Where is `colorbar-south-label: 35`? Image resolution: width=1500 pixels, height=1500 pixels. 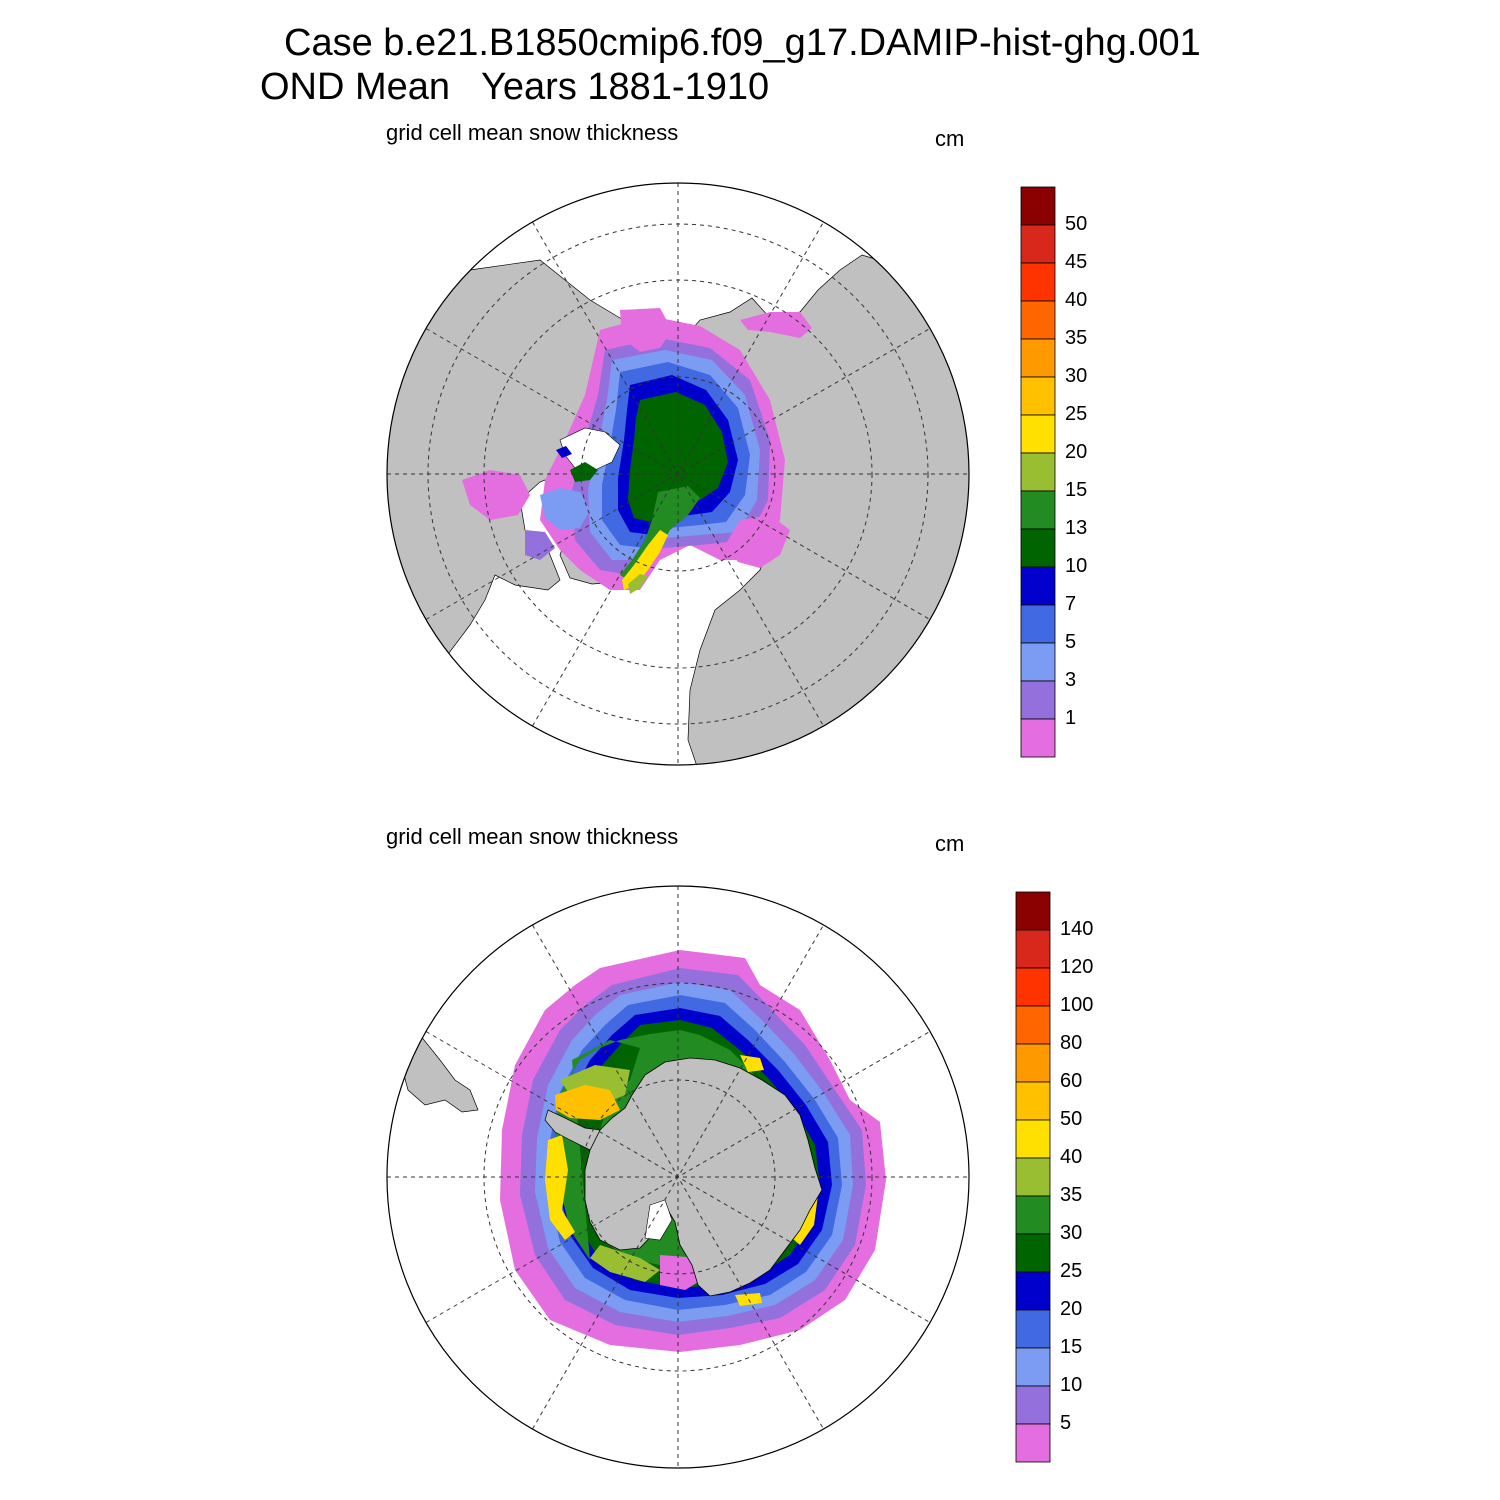 colorbar-south-label: 35 is located at coordinates (1071, 1195).